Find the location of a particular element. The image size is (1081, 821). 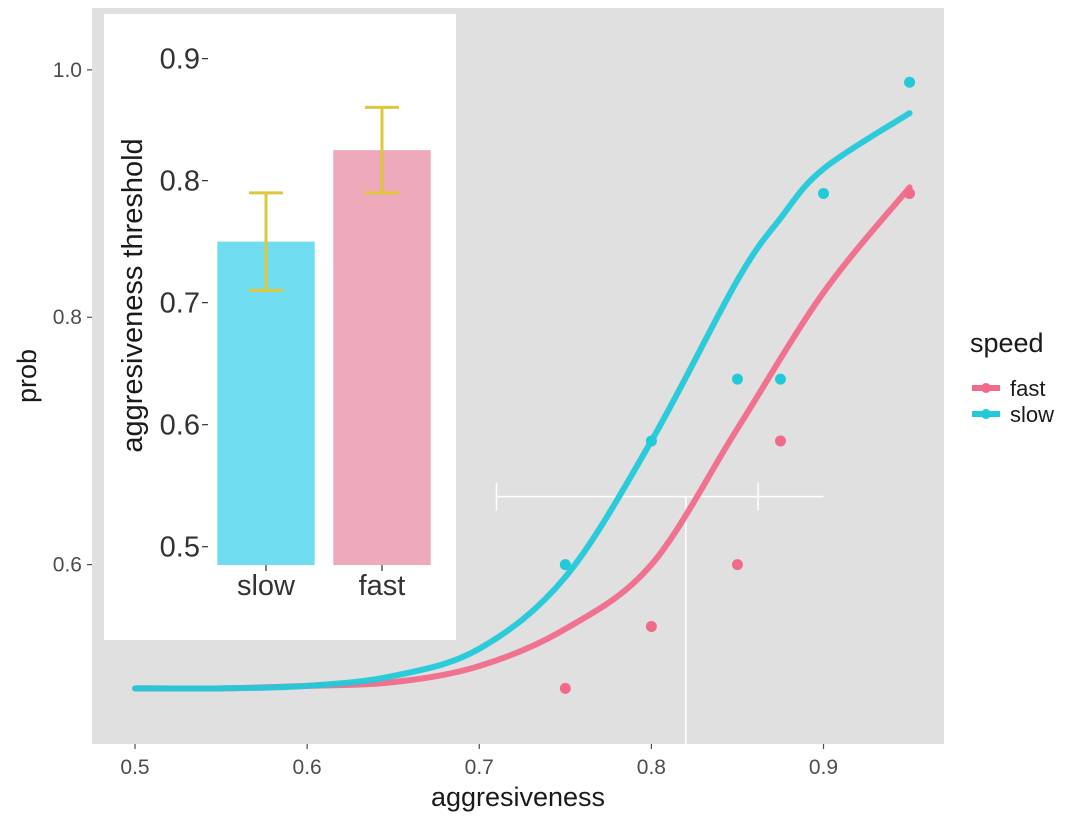

inset-y-tick-label: 0.5 is located at coordinates (180, 548).